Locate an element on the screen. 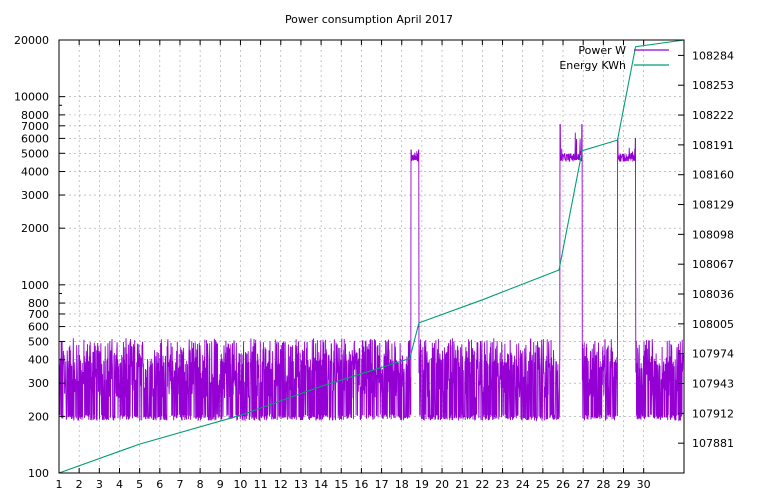 Image resolution: width=768 pixels, height=500 pixels. y-left-tick-label: 5000 is located at coordinates (35, 153).